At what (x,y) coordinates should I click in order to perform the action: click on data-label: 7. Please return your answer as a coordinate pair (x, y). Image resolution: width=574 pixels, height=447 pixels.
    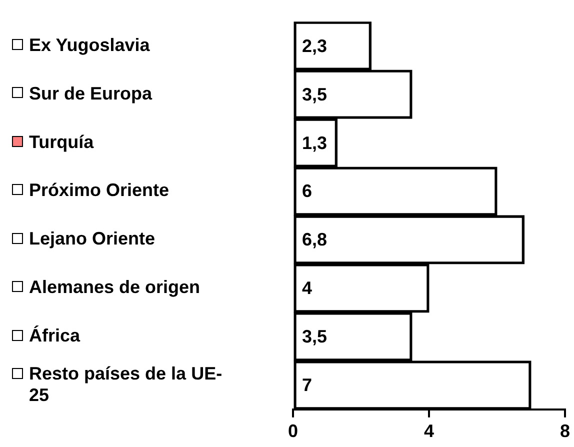
    Looking at the image, I should click on (307, 385).